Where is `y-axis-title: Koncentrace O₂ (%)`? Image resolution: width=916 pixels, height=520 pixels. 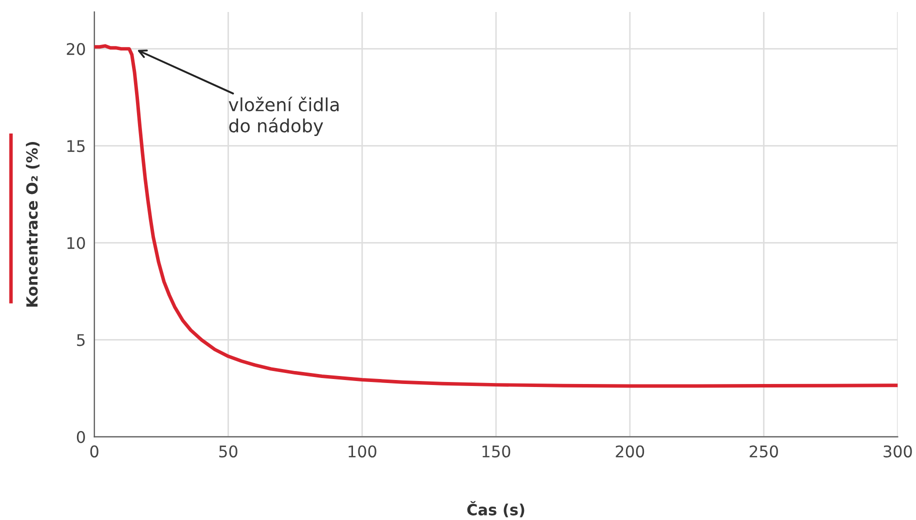
y-axis-title: Koncentrace O₂ (%) is located at coordinates (33, 224).